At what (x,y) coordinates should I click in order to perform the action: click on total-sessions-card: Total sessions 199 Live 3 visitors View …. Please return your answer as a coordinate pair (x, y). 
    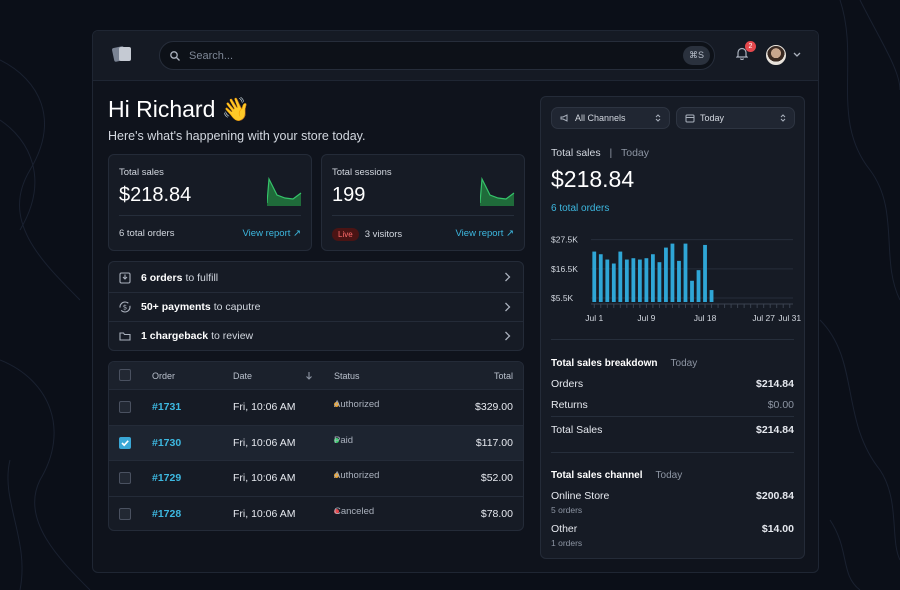
    Looking at the image, I should click on (423, 202).